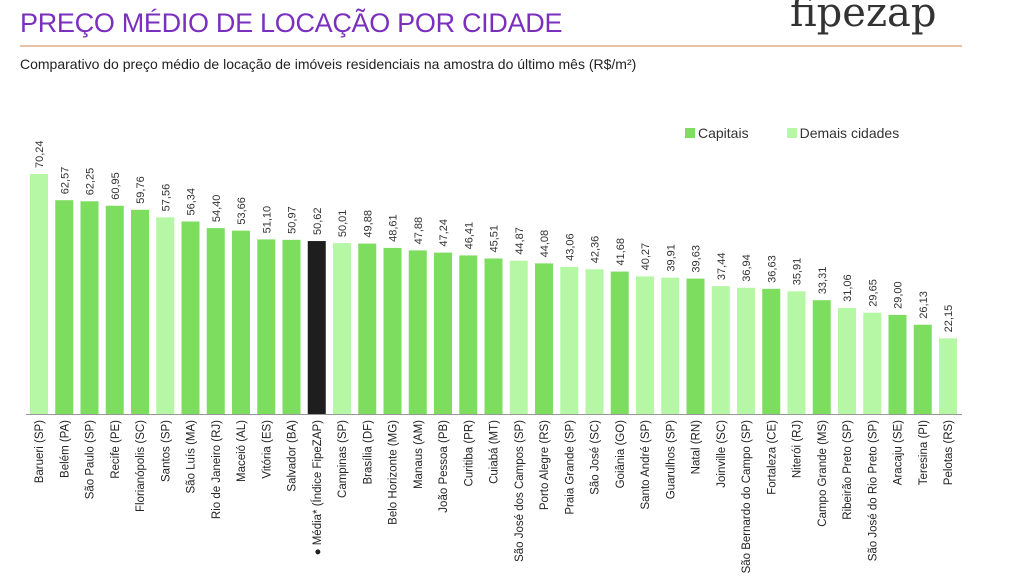 This screenshot has width=1024, height=588. Describe the element at coordinates (242, 451) in the screenshot. I see `category-label: Maceió (AL)` at that location.